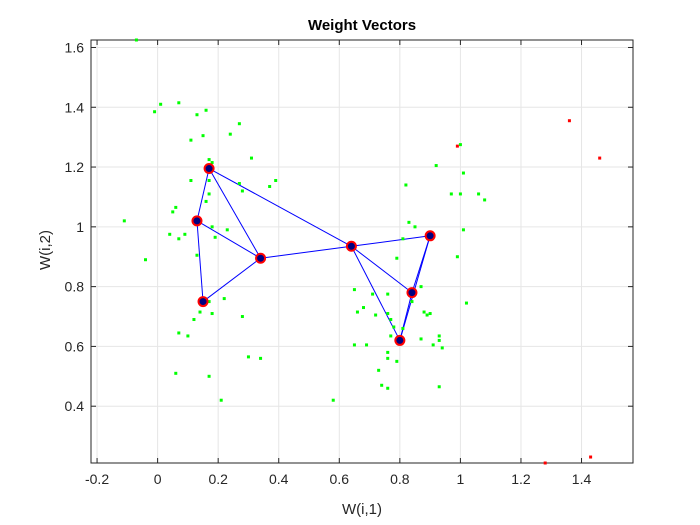 This screenshot has width=700, height=525. I want to click on x-tick-label: 1.4, so click(582, 479).